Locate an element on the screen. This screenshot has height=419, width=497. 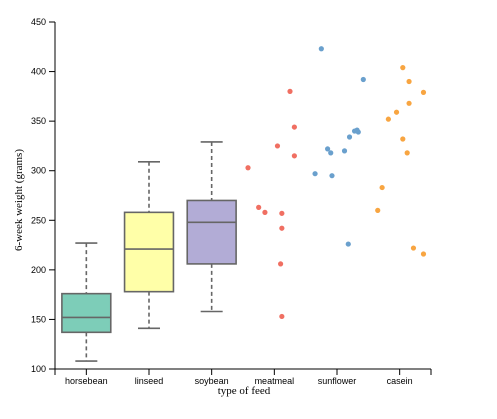
y-tick-label: 450 is located at coordinates (38, 22).